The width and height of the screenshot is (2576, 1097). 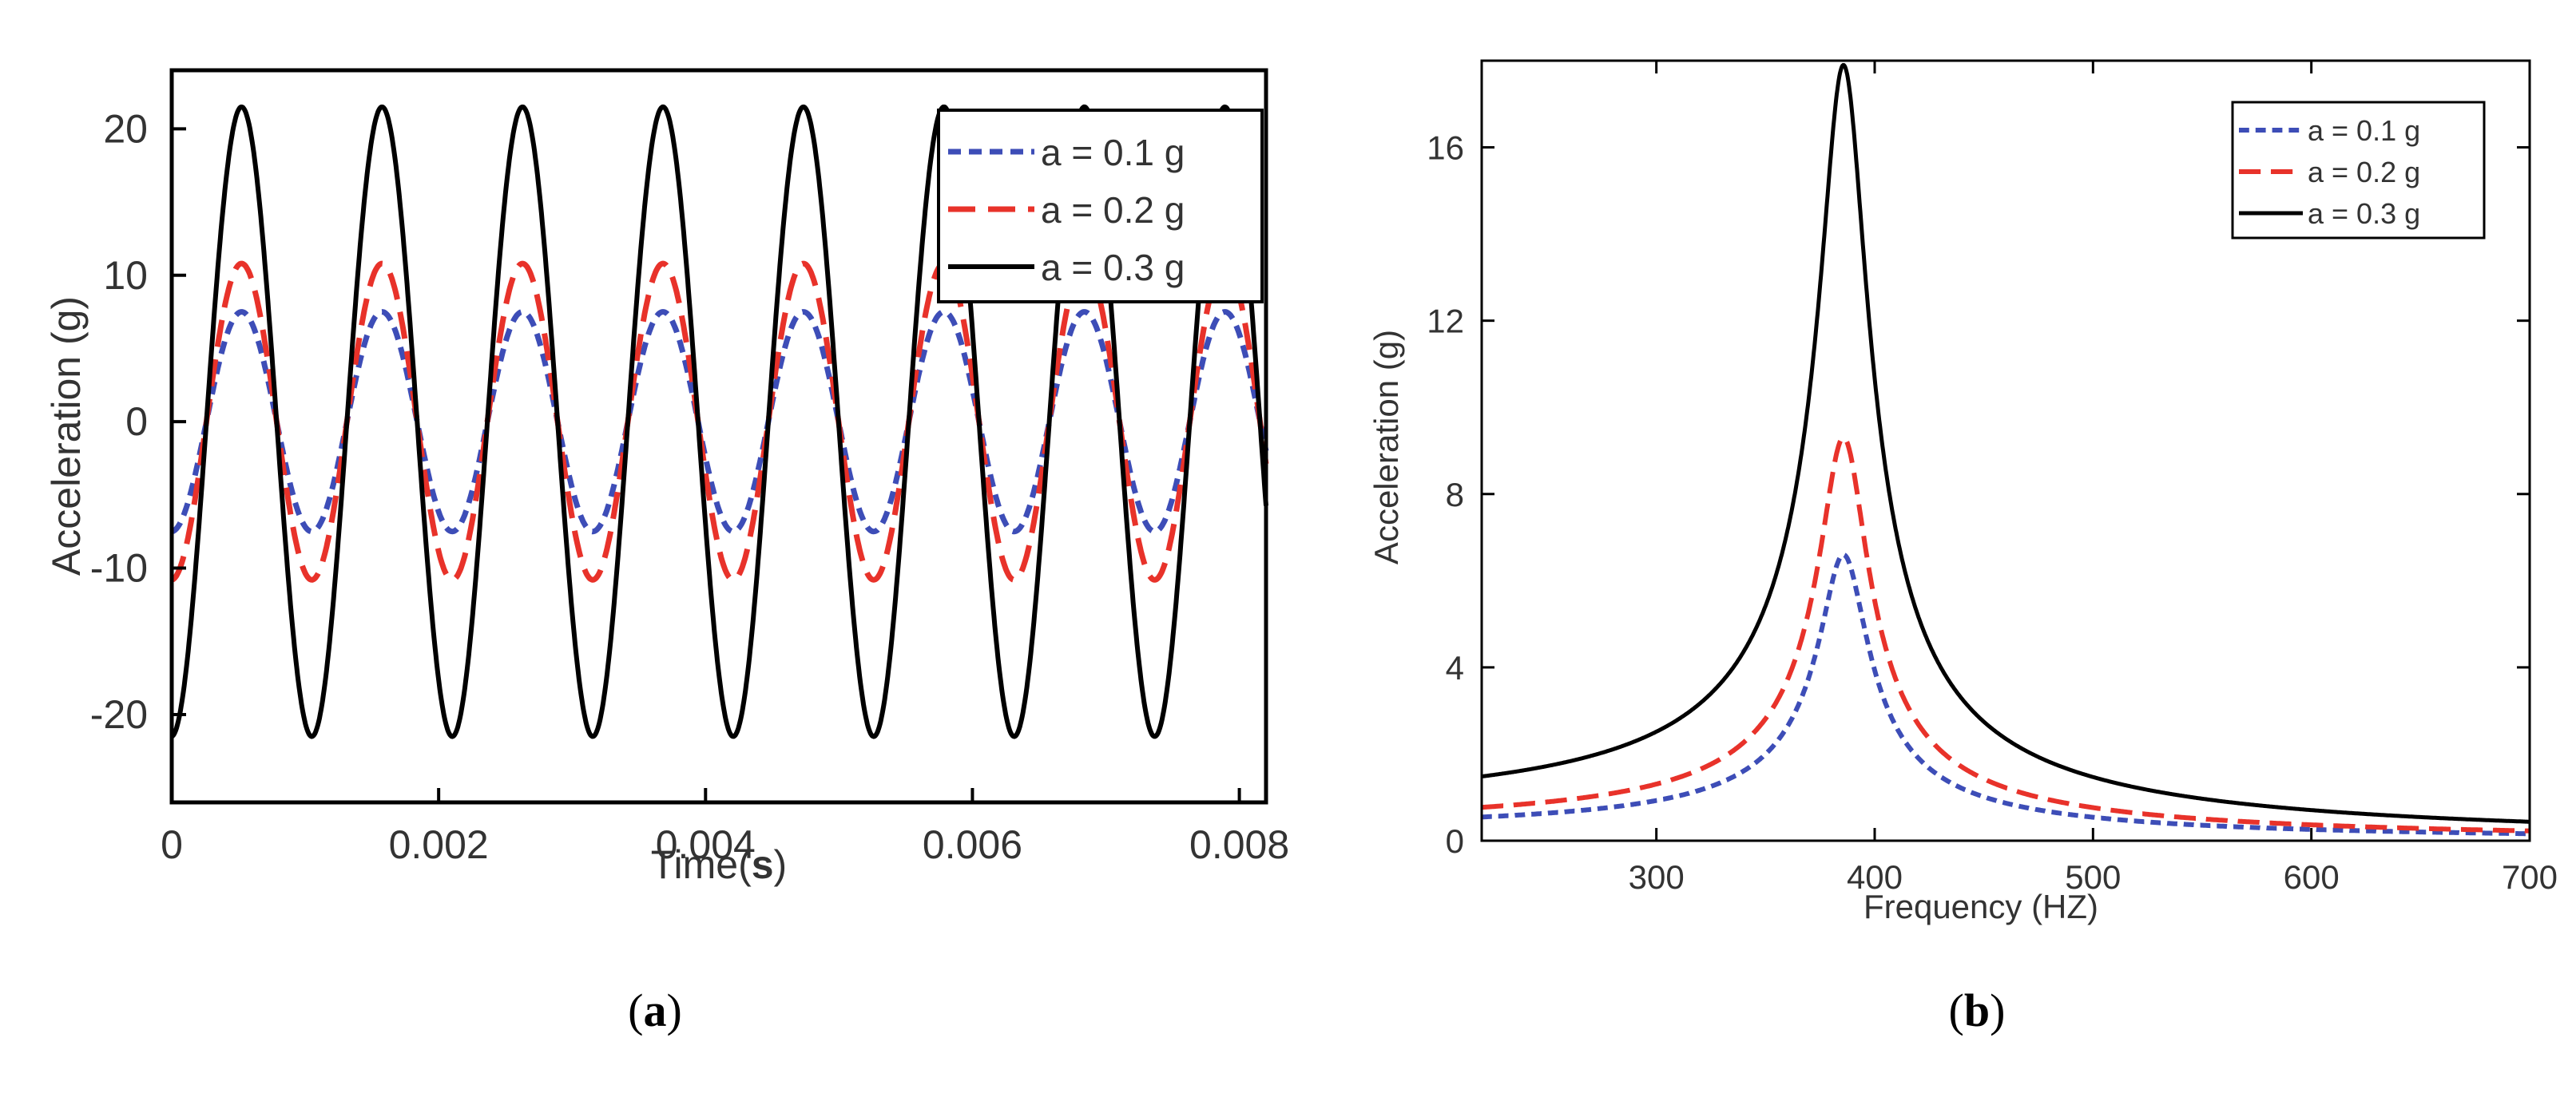 What do you see at coordinates (125, 128) in the screenshot?
I see `chart-a-ytick-label: 20` at bounding box center [125, 128].